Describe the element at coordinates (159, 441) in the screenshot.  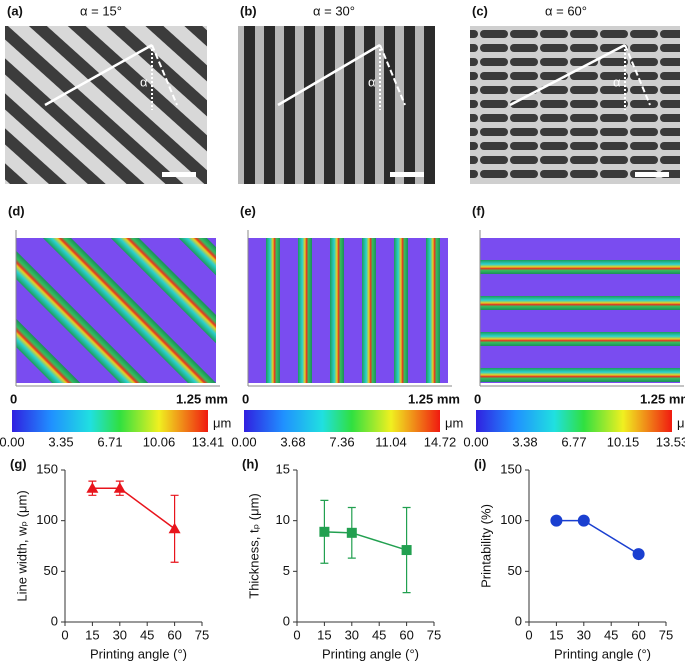
I see `colorbar-tick-label: 10.06` at that location.